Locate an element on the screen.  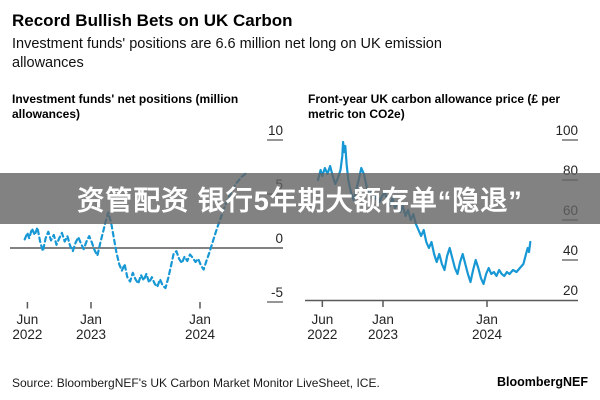
y-tick-label: 100 is located at coordinates (566, 130).